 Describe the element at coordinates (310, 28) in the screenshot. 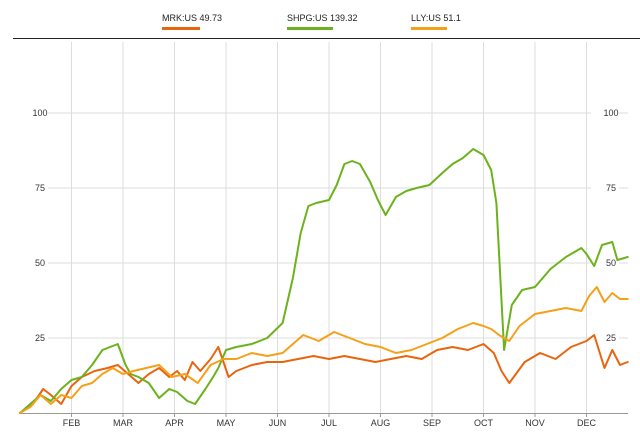

I see `legend-swatch-shpg` at that location.